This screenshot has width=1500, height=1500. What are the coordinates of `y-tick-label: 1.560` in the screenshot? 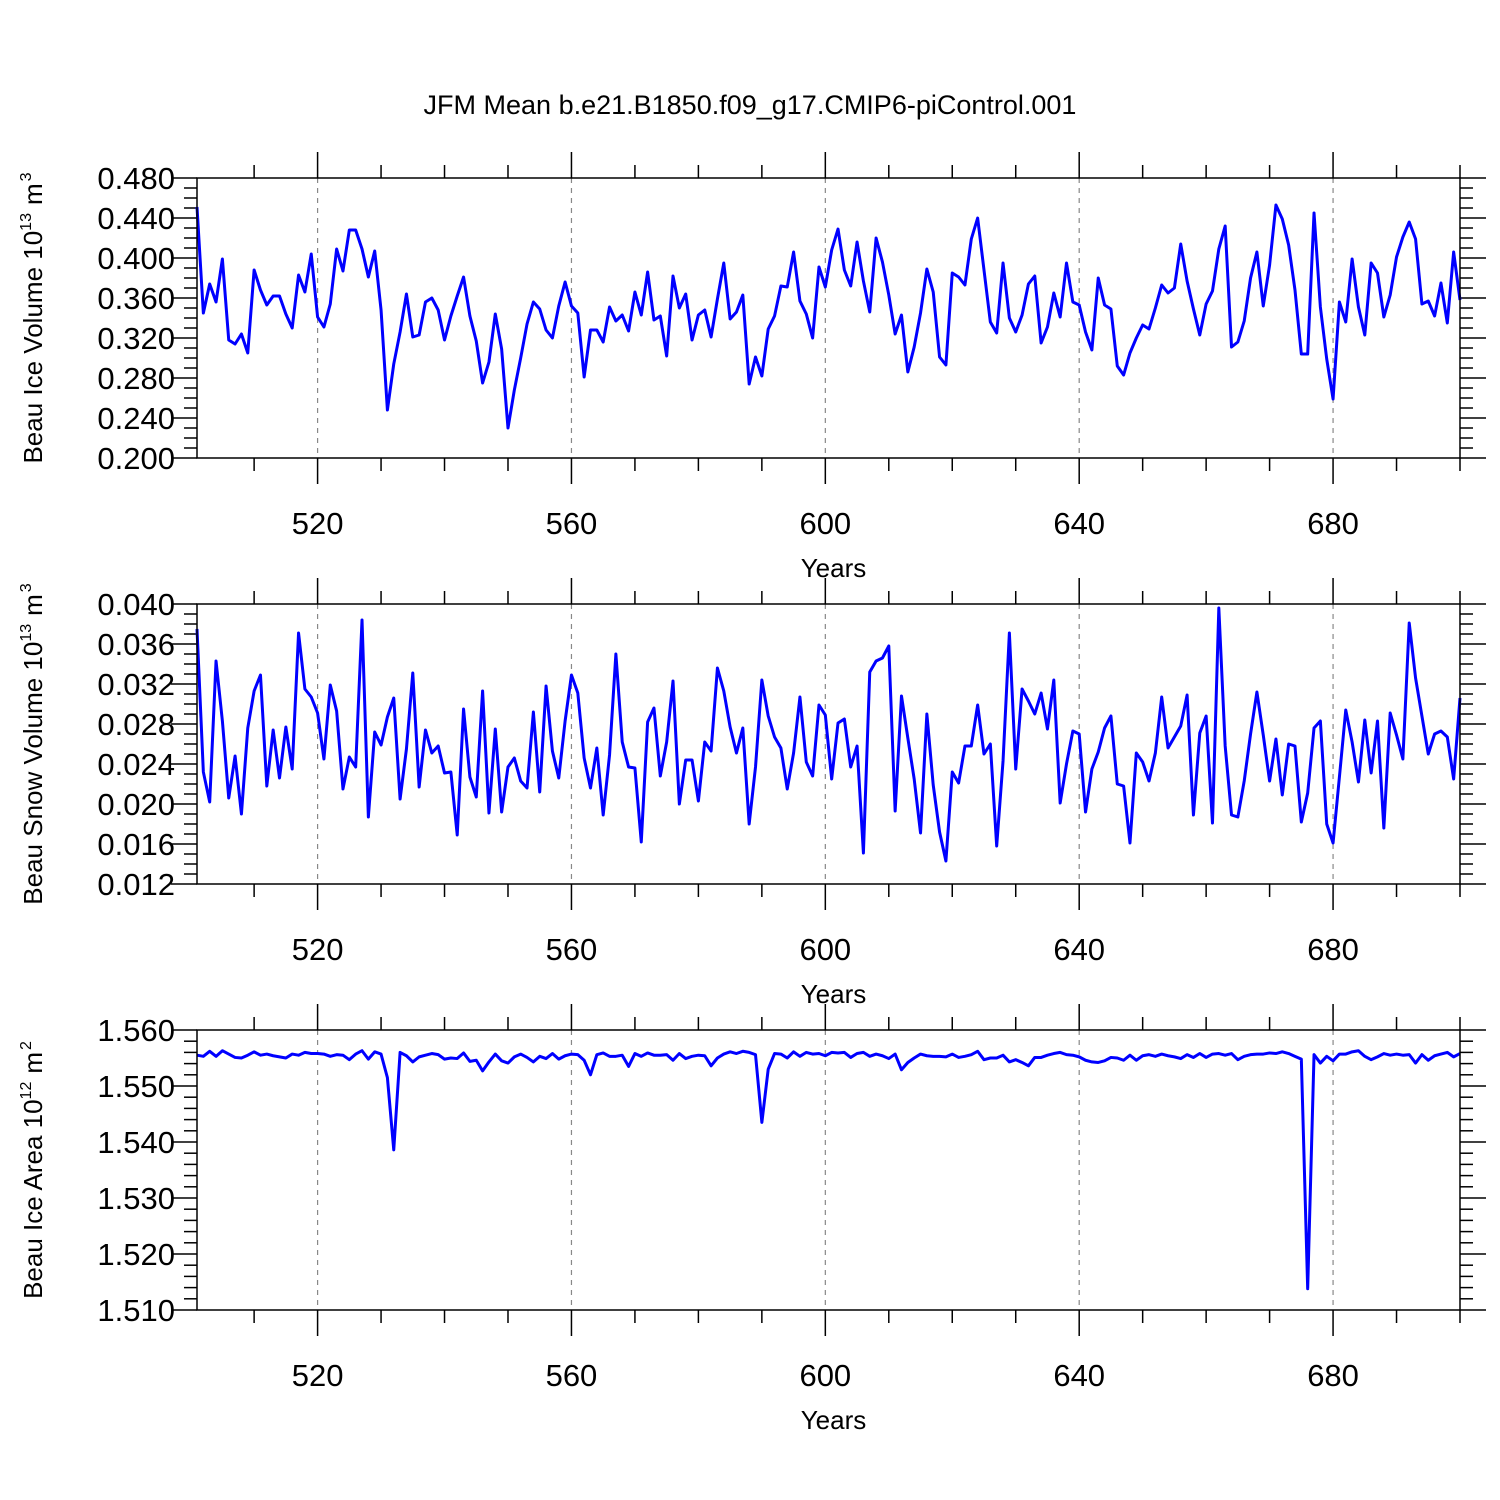 It's located at (136, 1030).